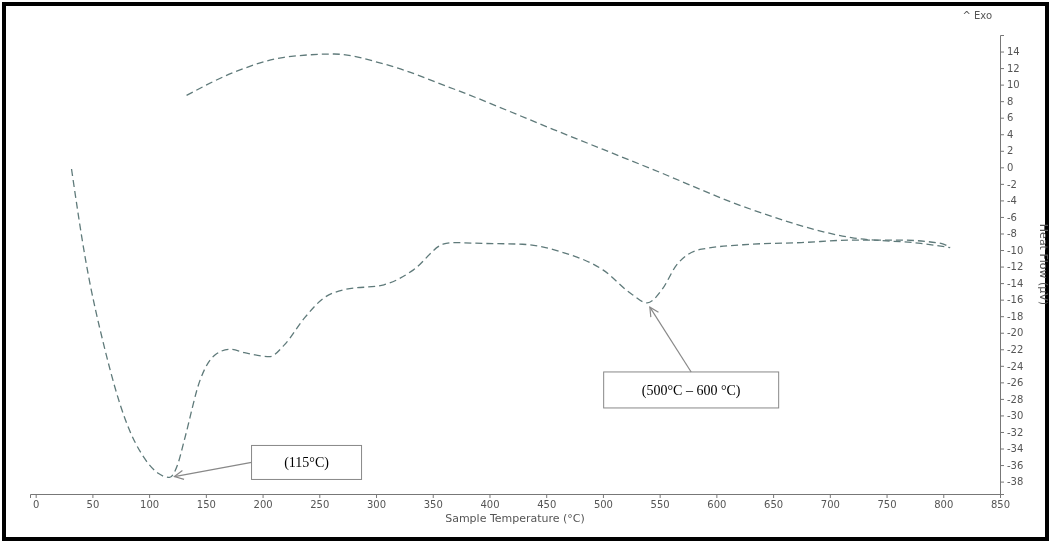 This screenshot has width=1051, height=543. Describe the element at coordinates (206, 505) in the screenshot. I see `x-tick-label: 150` at that location.